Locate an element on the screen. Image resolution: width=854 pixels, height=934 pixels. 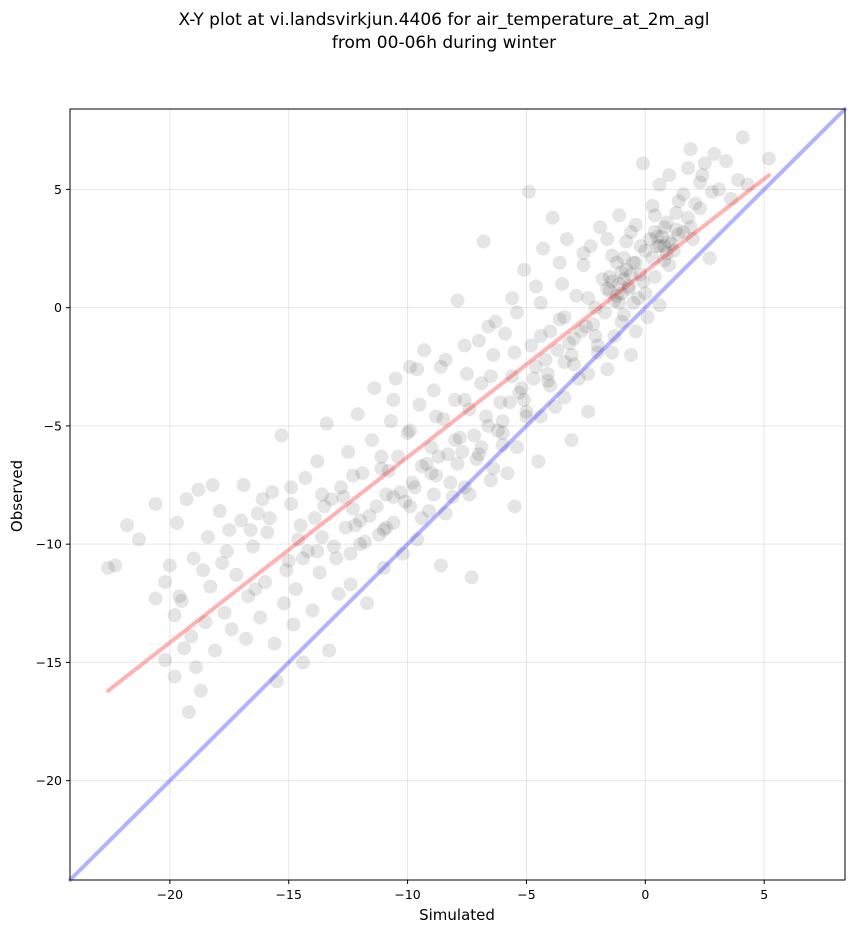
x-axis-label: Simulated is located at coordinates (457, 915).